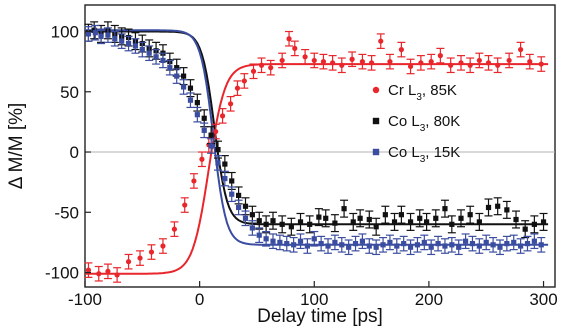 Image resolution: width=563 pixels, height=329 pixels. Describe the element at coordinates (543, 299) in the screenshot. I see `x-tick-label: 300` at that location.